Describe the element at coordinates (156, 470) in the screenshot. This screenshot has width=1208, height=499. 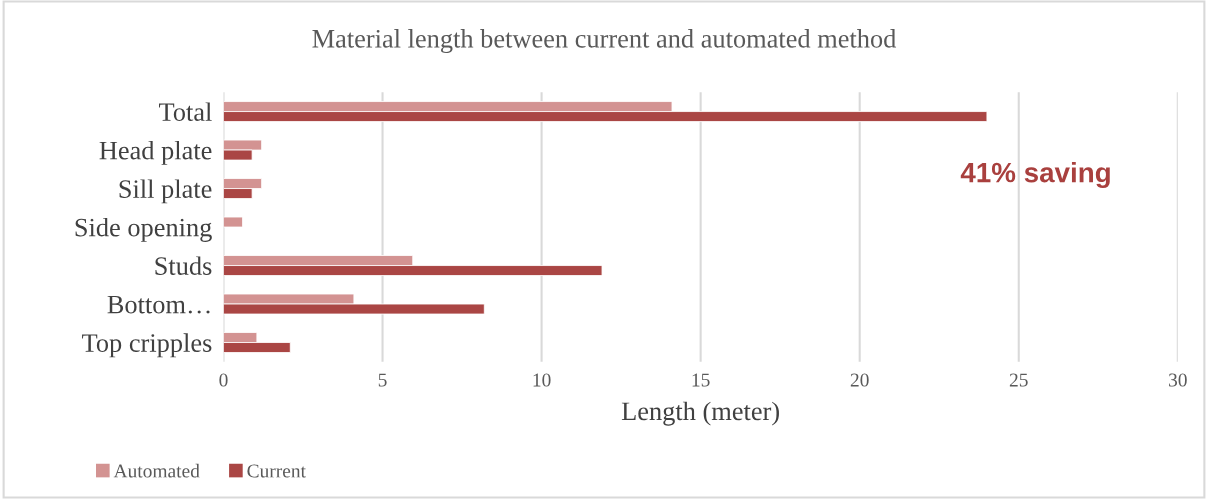
I see `legend-label: Automated` at that location.